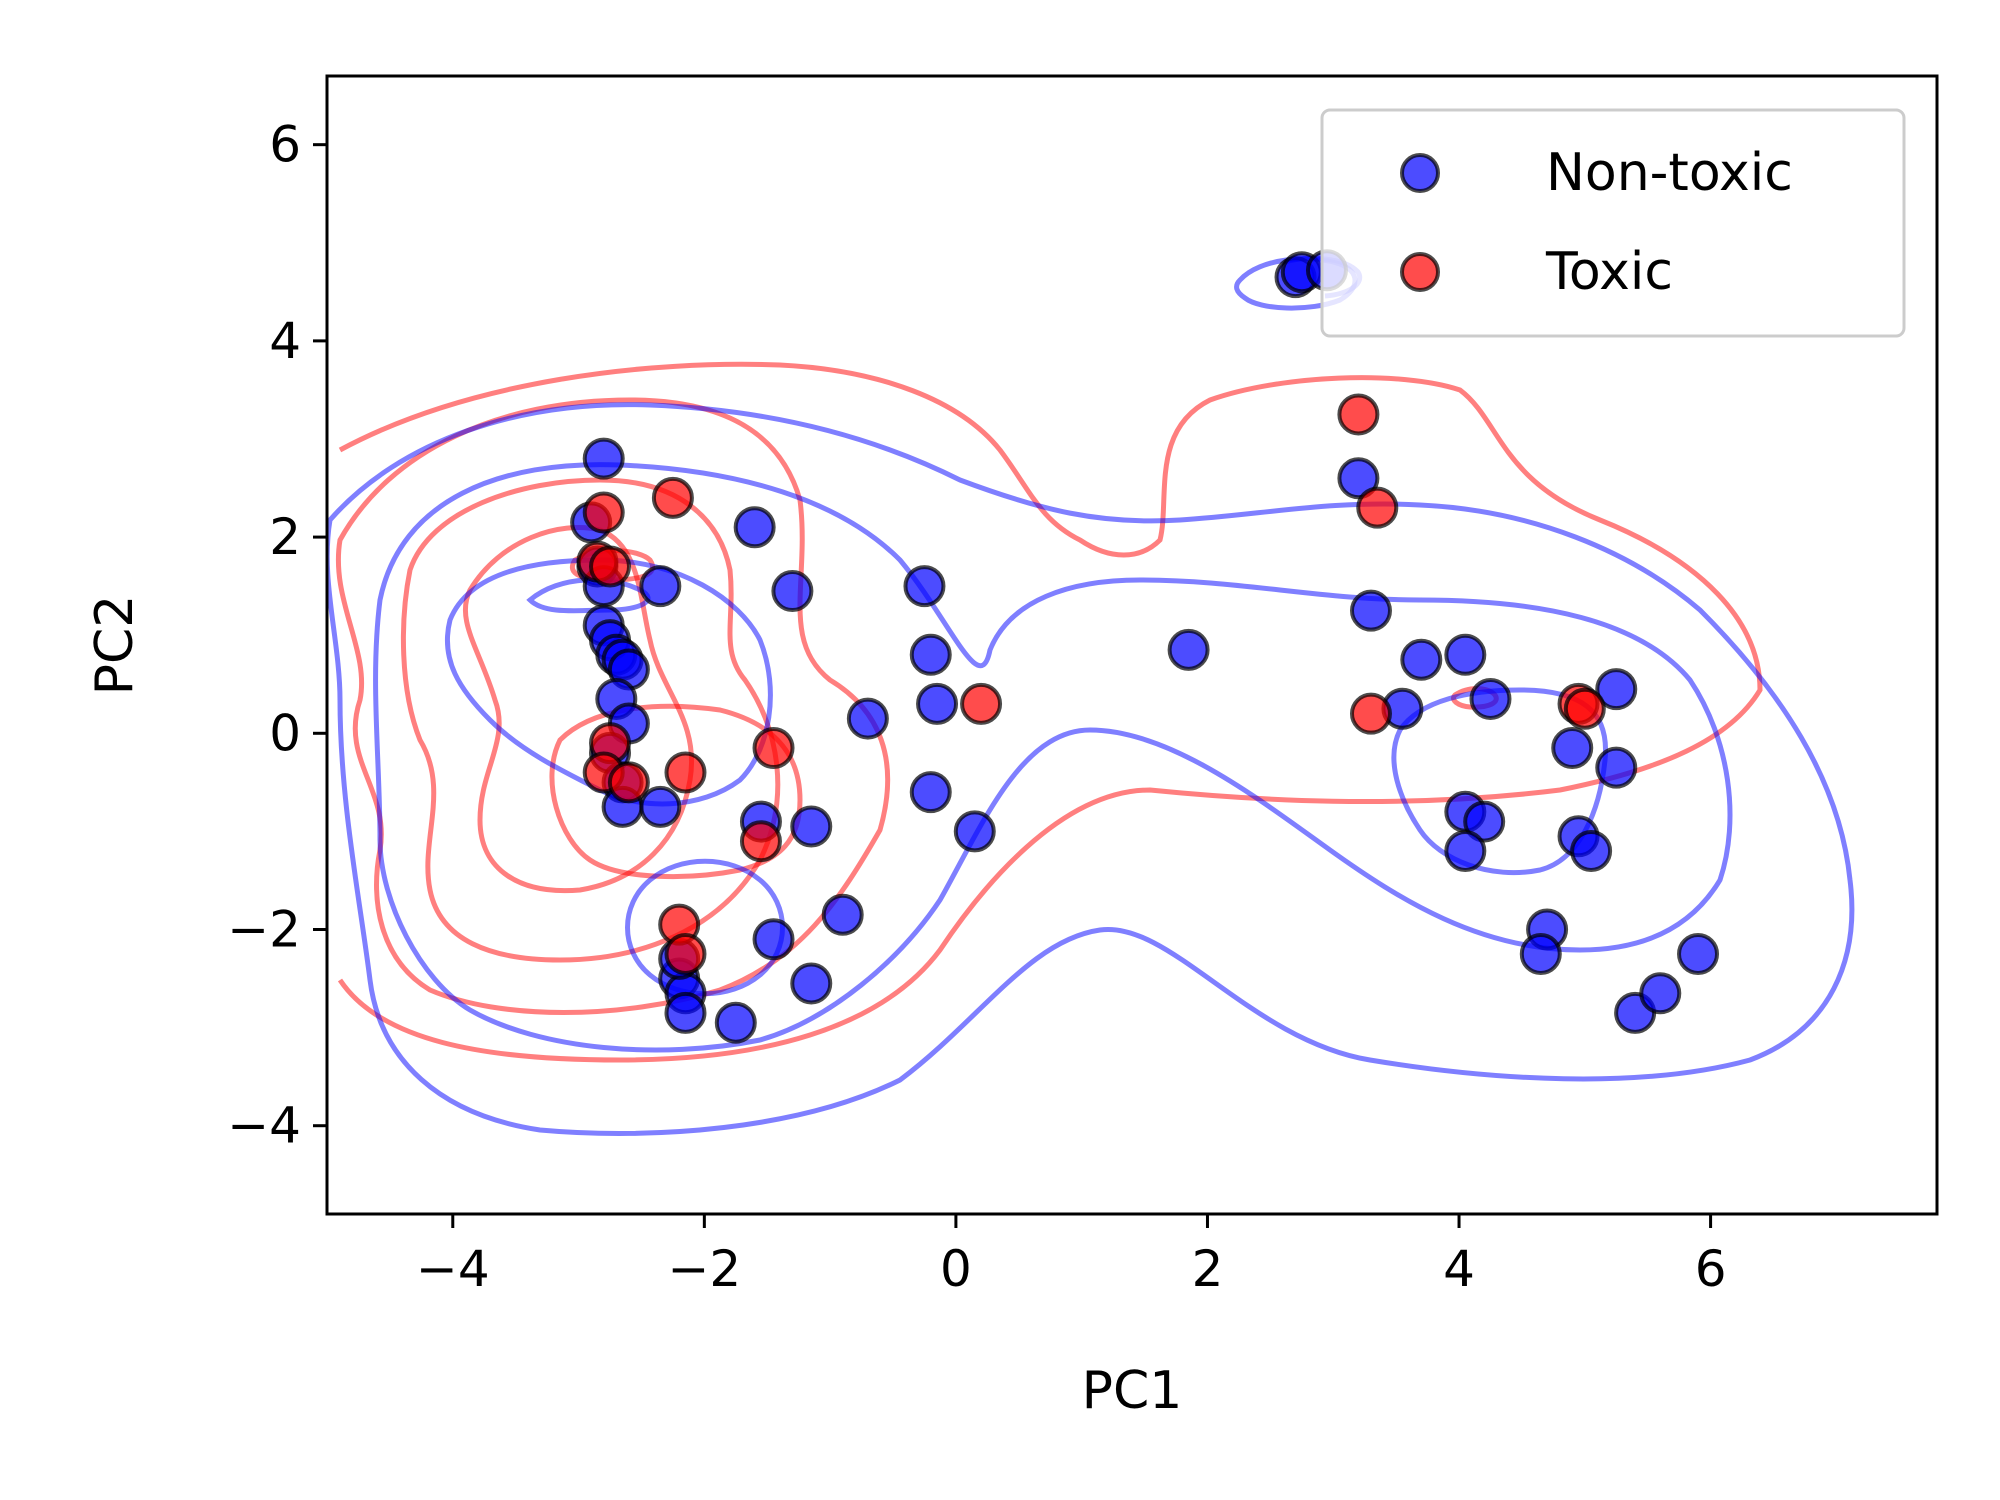 The height and width of the screenshot is (1500, 2000). I want to click on legend-marker-nontoxic, so click(1420, 173).